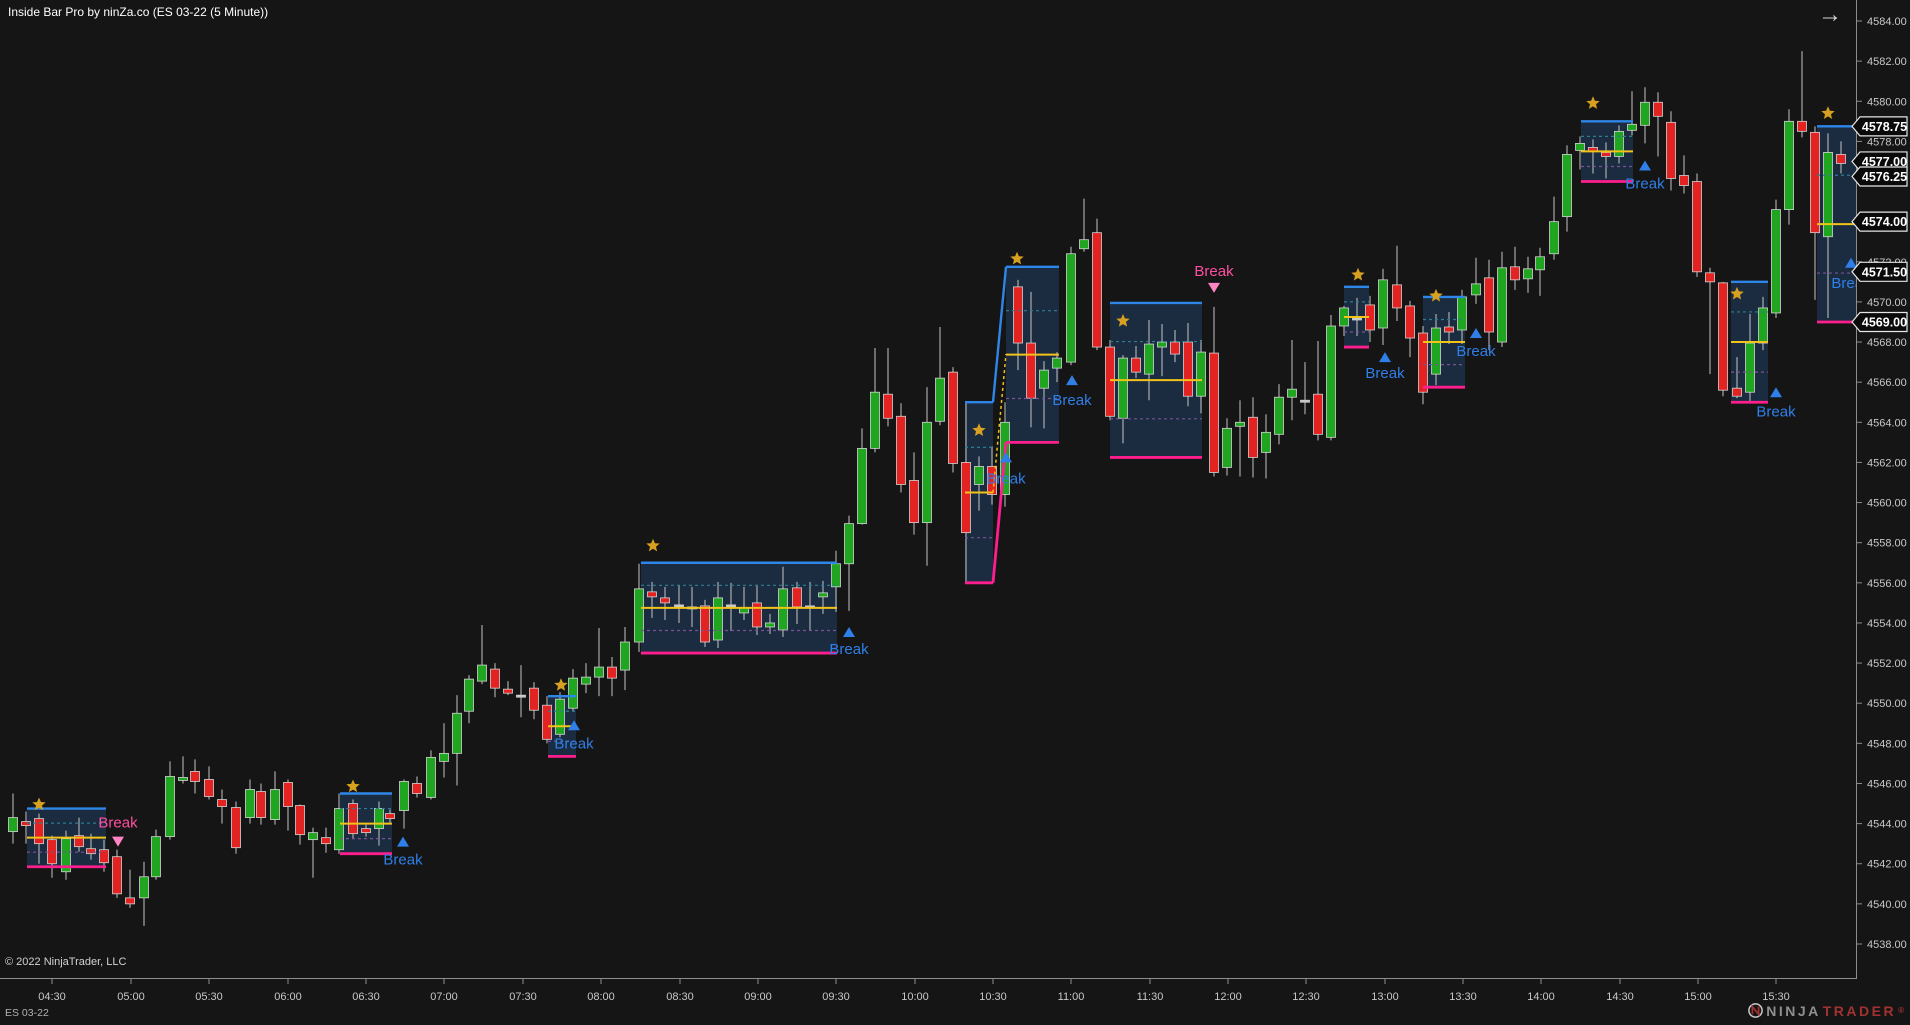 This screenshot has height=1025, width=1910. What do you see at coordinates (1887, 905) in the screenshot?
I see `price-axis-label: 4540.00` at bounding box center [1887, 905].